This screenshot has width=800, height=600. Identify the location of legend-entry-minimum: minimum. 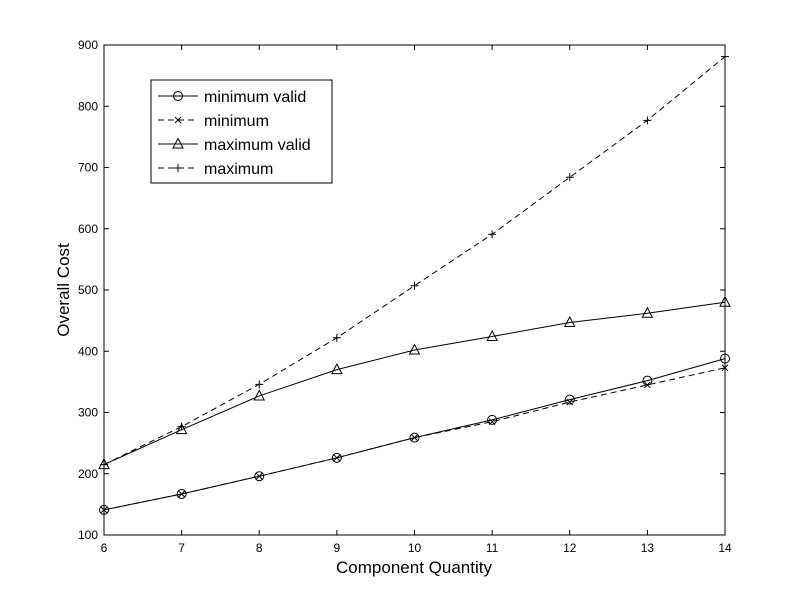
(213, 121).